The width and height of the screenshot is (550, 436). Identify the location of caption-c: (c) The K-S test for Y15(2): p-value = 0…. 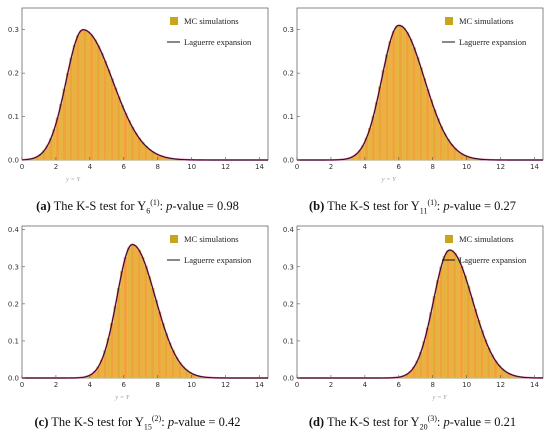
(137, 423).